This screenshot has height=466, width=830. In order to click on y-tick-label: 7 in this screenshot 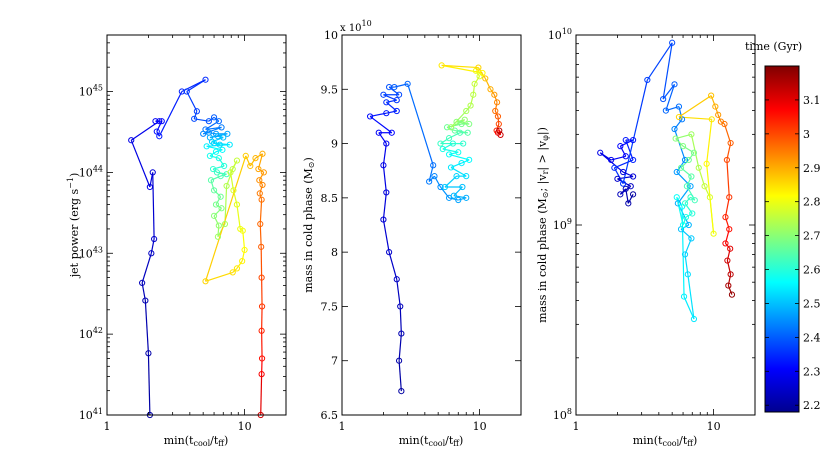, I will do `click(334, 361)`.